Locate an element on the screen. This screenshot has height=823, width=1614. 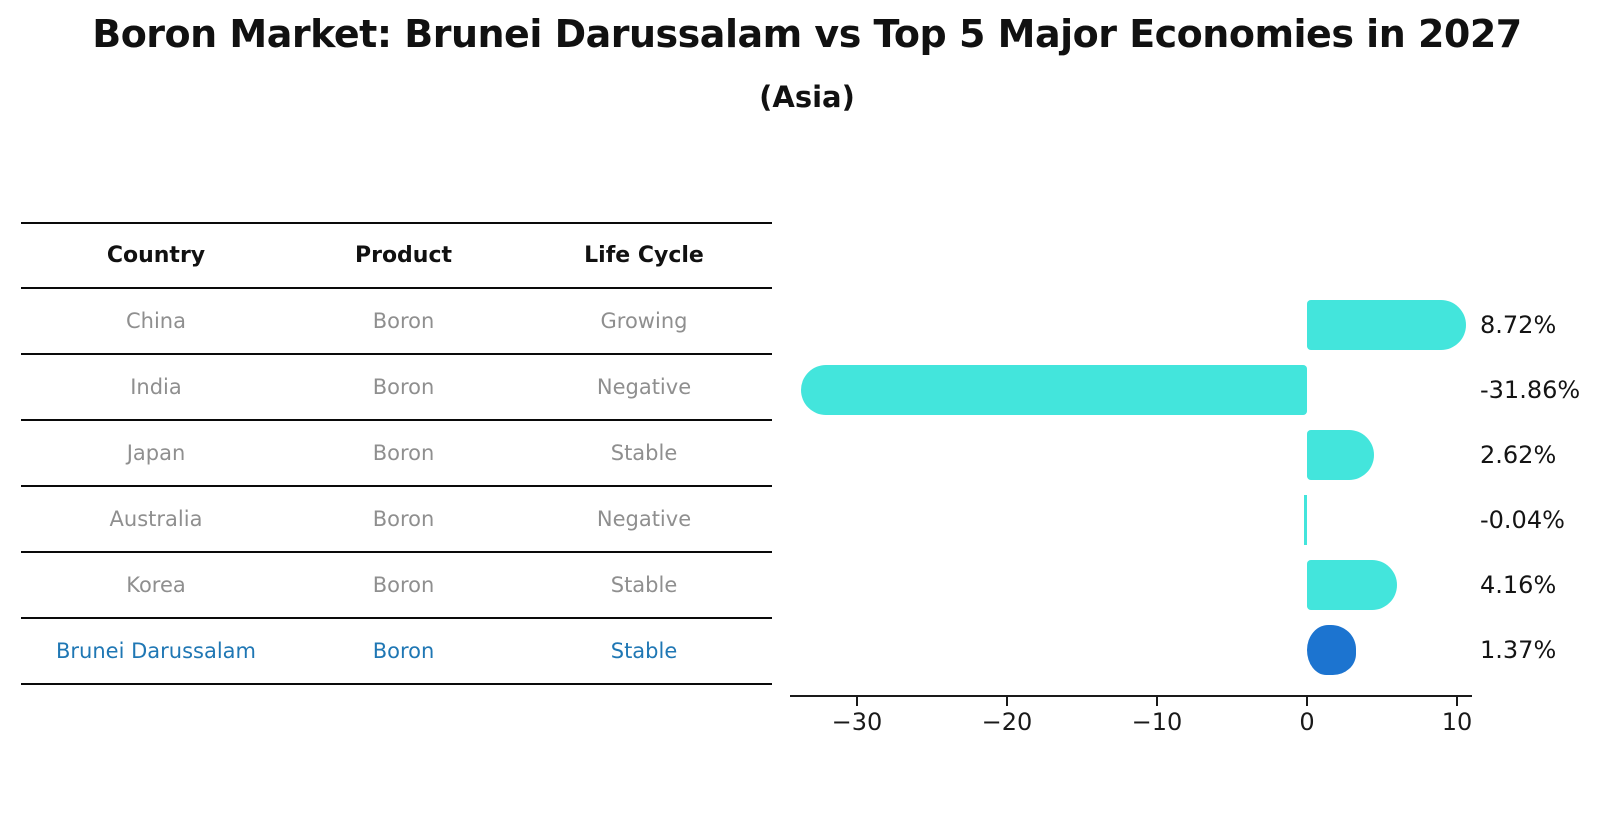
cell-country: Australia is located at coordinates (156, 519).